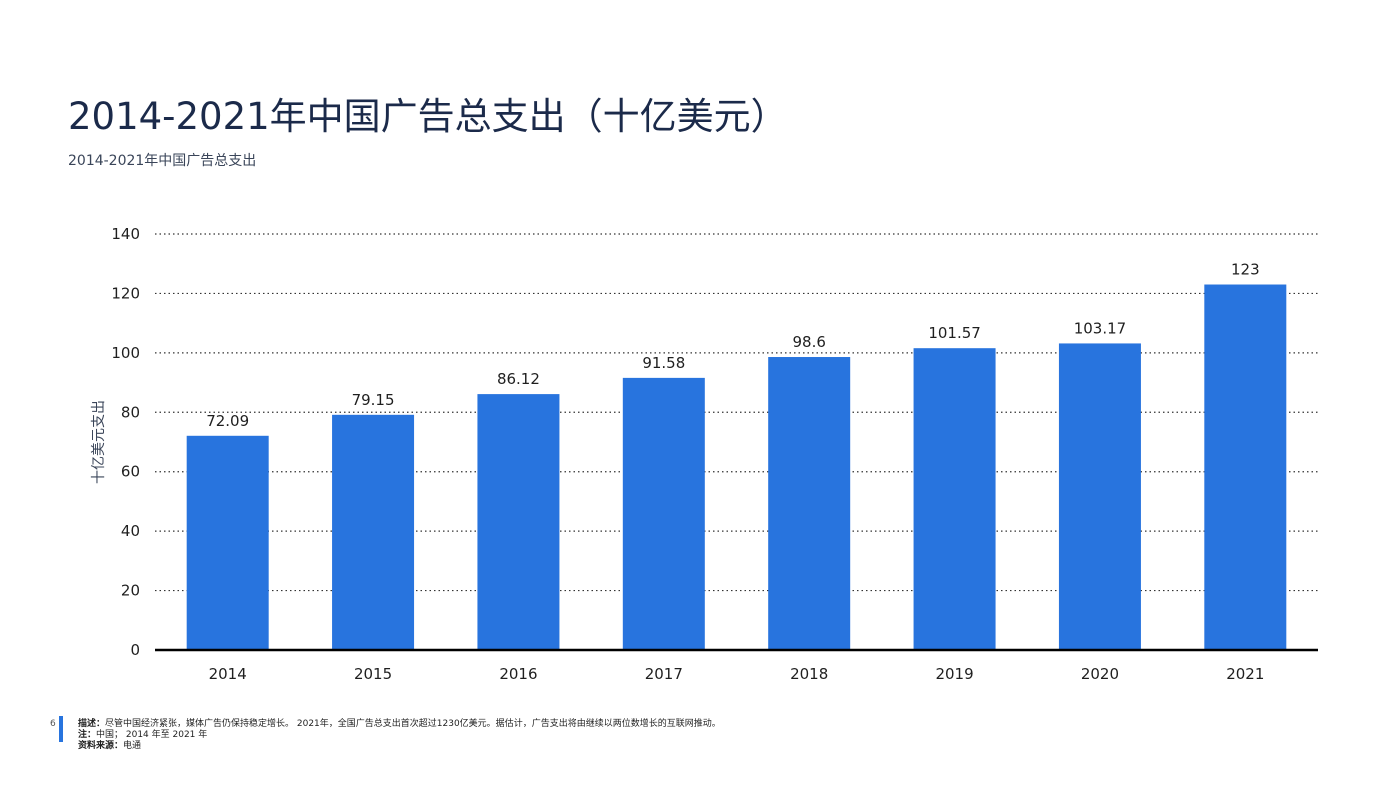  Describe the element at coordinates (125, 234) in the screenshot. I see `y-tick-label: 140` at that location.